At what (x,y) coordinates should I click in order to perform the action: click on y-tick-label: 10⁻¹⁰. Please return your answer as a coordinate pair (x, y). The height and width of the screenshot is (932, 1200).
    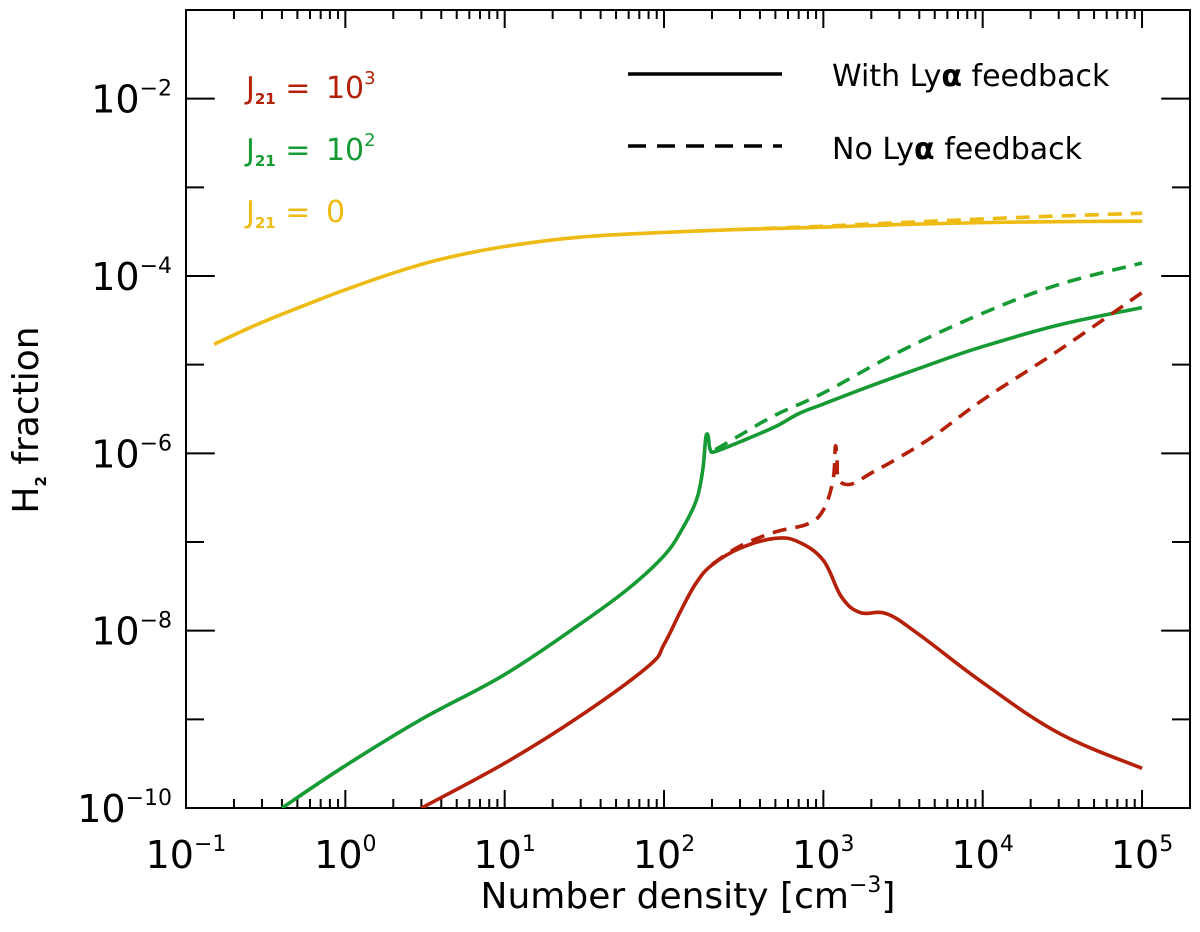
    Looking at the image, I should click on (124, 808).